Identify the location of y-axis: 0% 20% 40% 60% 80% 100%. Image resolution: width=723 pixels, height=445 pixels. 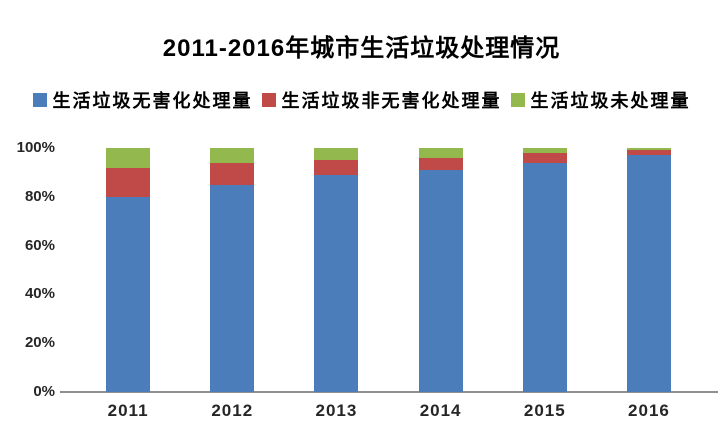
(27, 269).